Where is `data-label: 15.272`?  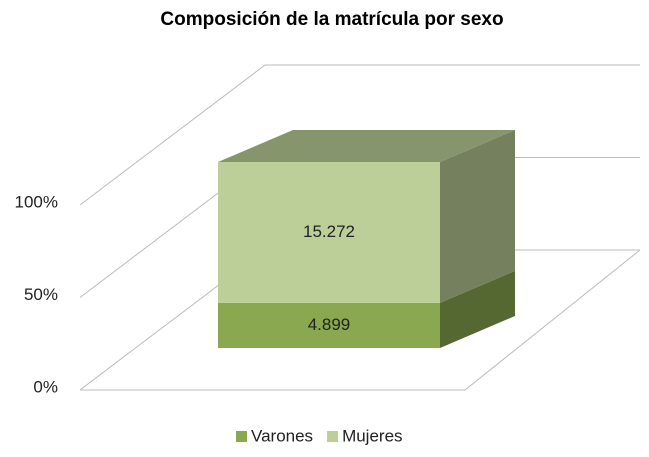
data-label: 15.272 is located at coordinates (329, 231).